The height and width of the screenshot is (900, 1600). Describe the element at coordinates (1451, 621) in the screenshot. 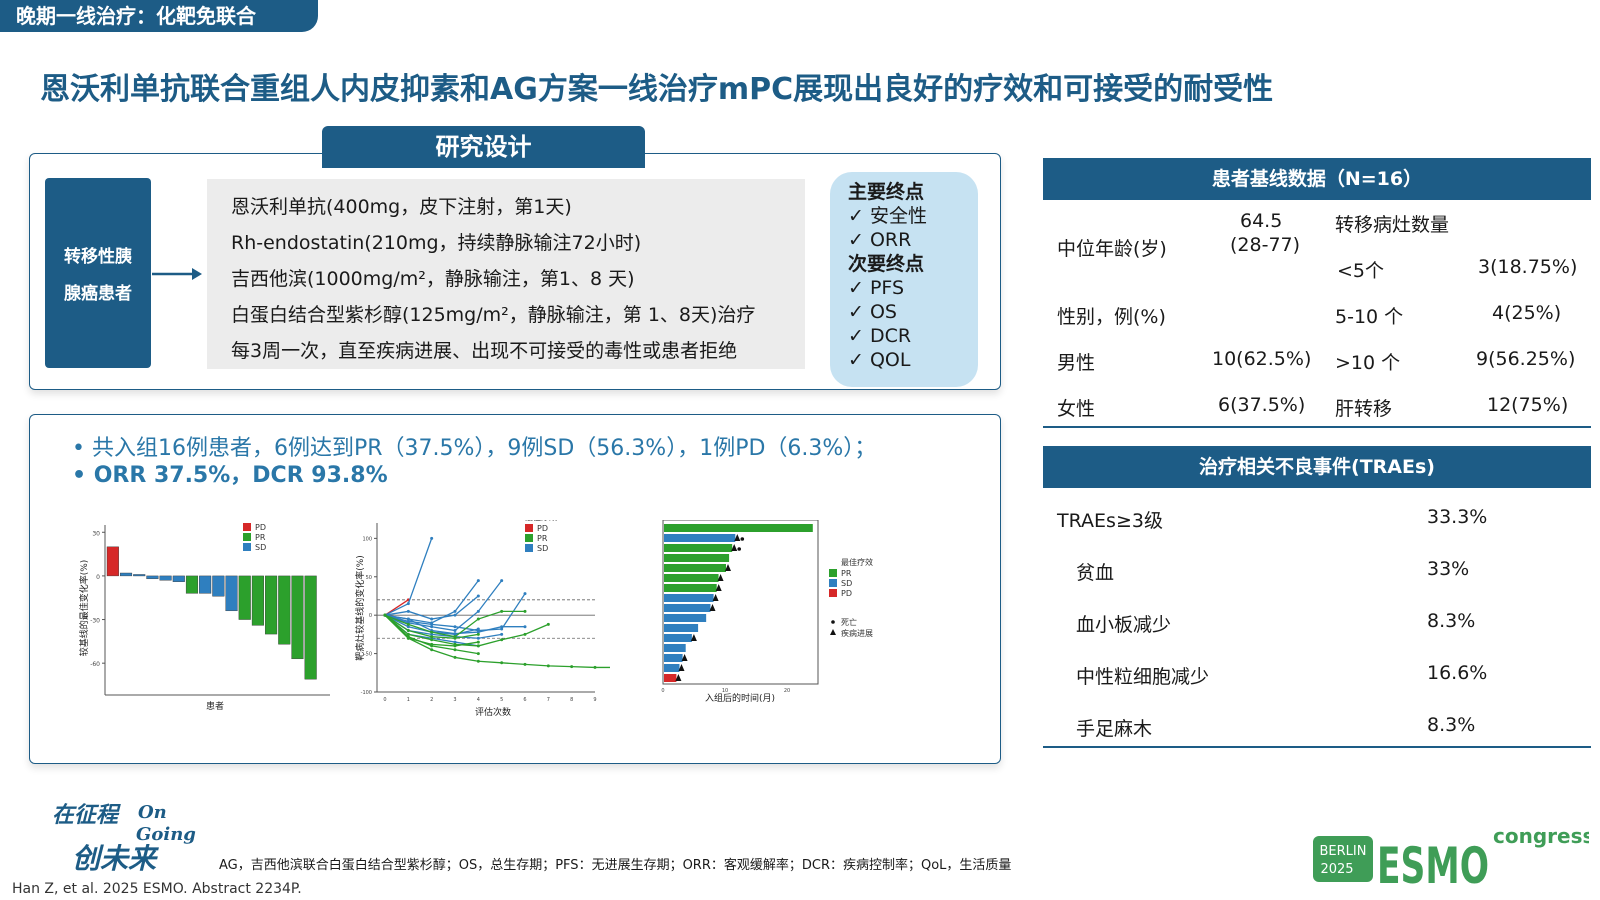

I see `trae-value: 8.3%` at that location.